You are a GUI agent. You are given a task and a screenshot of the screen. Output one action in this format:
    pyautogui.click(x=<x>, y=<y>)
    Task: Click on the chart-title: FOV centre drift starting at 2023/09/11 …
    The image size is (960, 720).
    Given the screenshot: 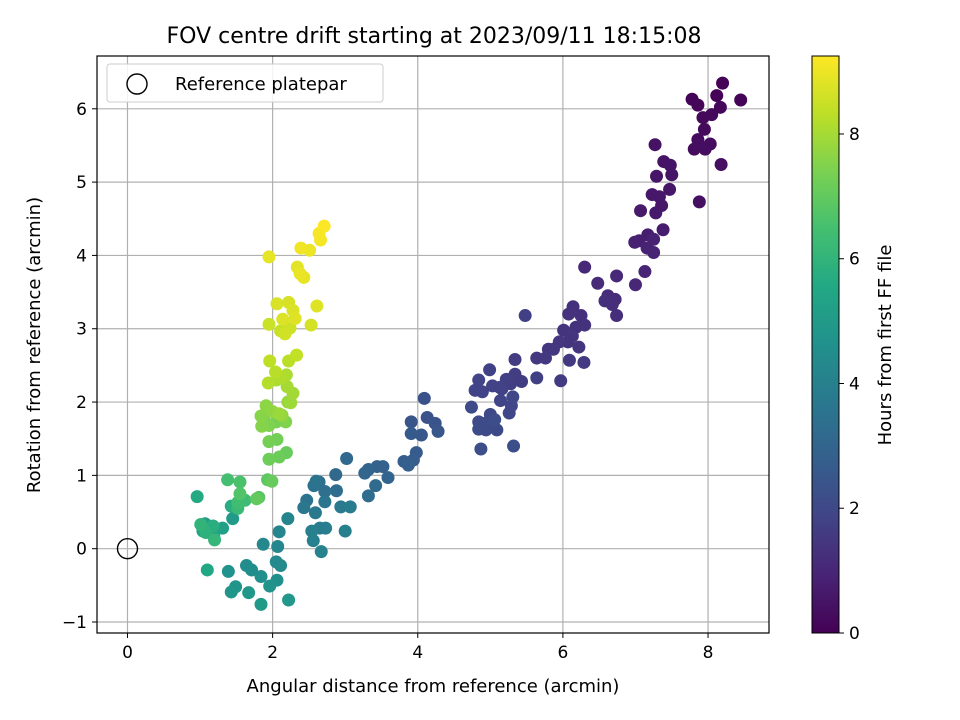 What is the action you would take?
    pyautogui.click(x=434, y=36)
    